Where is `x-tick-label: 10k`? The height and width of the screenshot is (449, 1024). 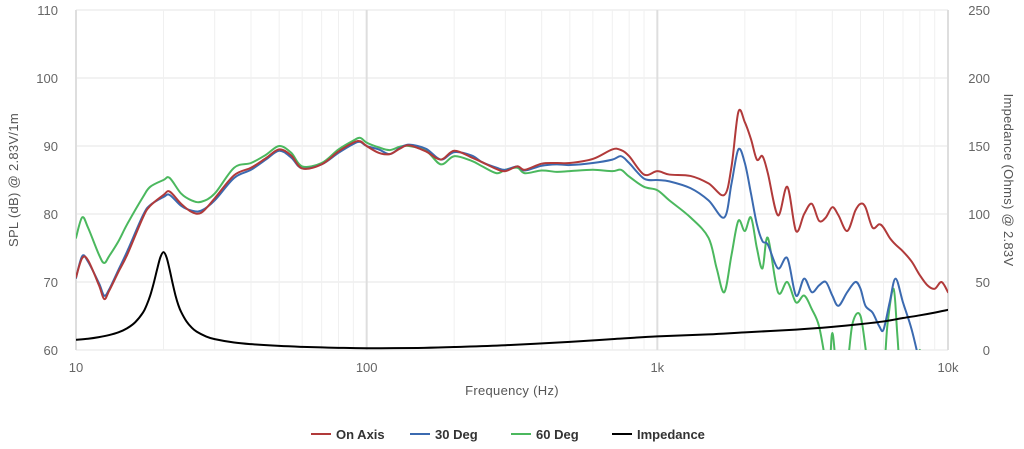
x-tick-label: 10k is located at coordinates (948, 367).